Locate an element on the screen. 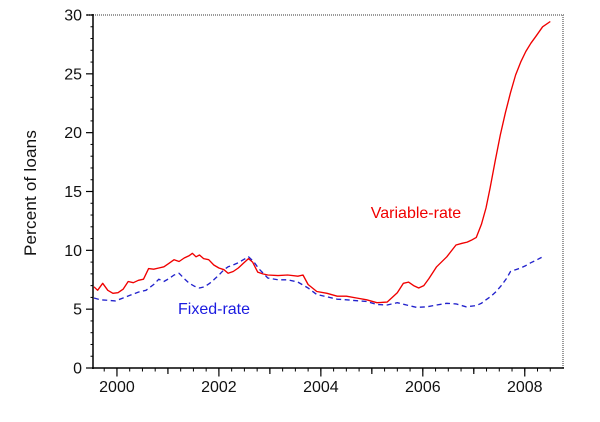  x-tick-label: 2006 is located at coordinates (423, 387).